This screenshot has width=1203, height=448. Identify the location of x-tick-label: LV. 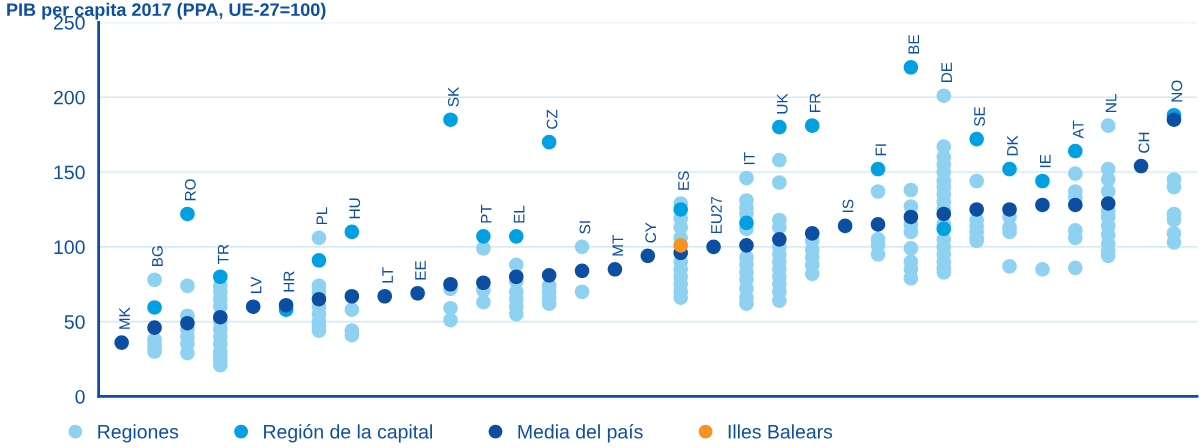
(256, 284).